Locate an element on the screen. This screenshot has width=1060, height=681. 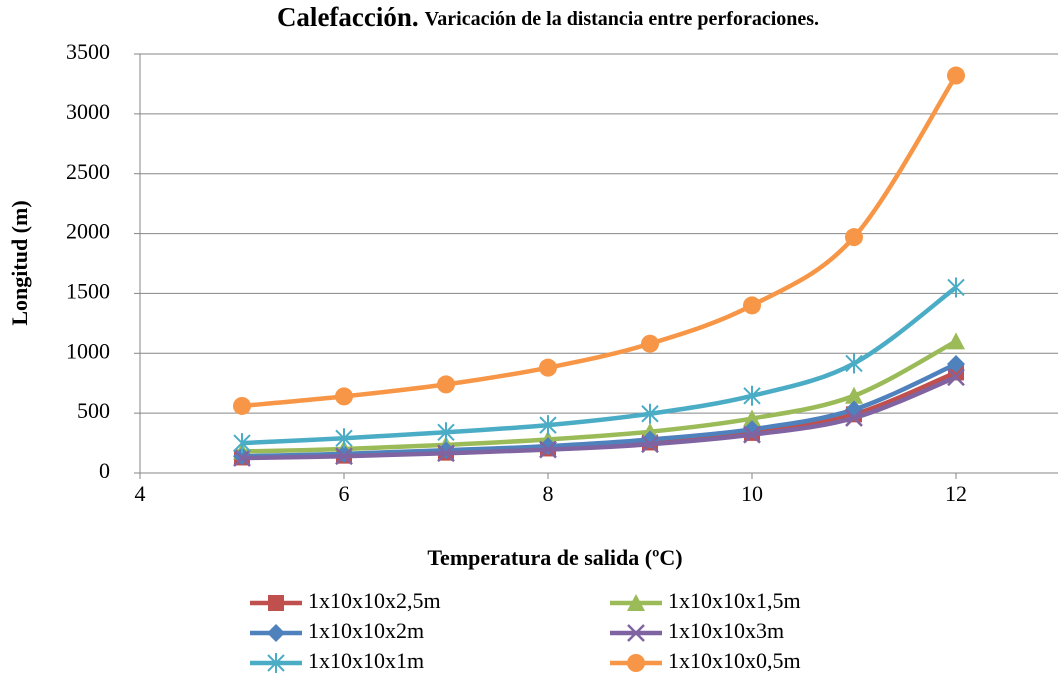
y-tick-label: 1500 is located at coordinates (88, 290).